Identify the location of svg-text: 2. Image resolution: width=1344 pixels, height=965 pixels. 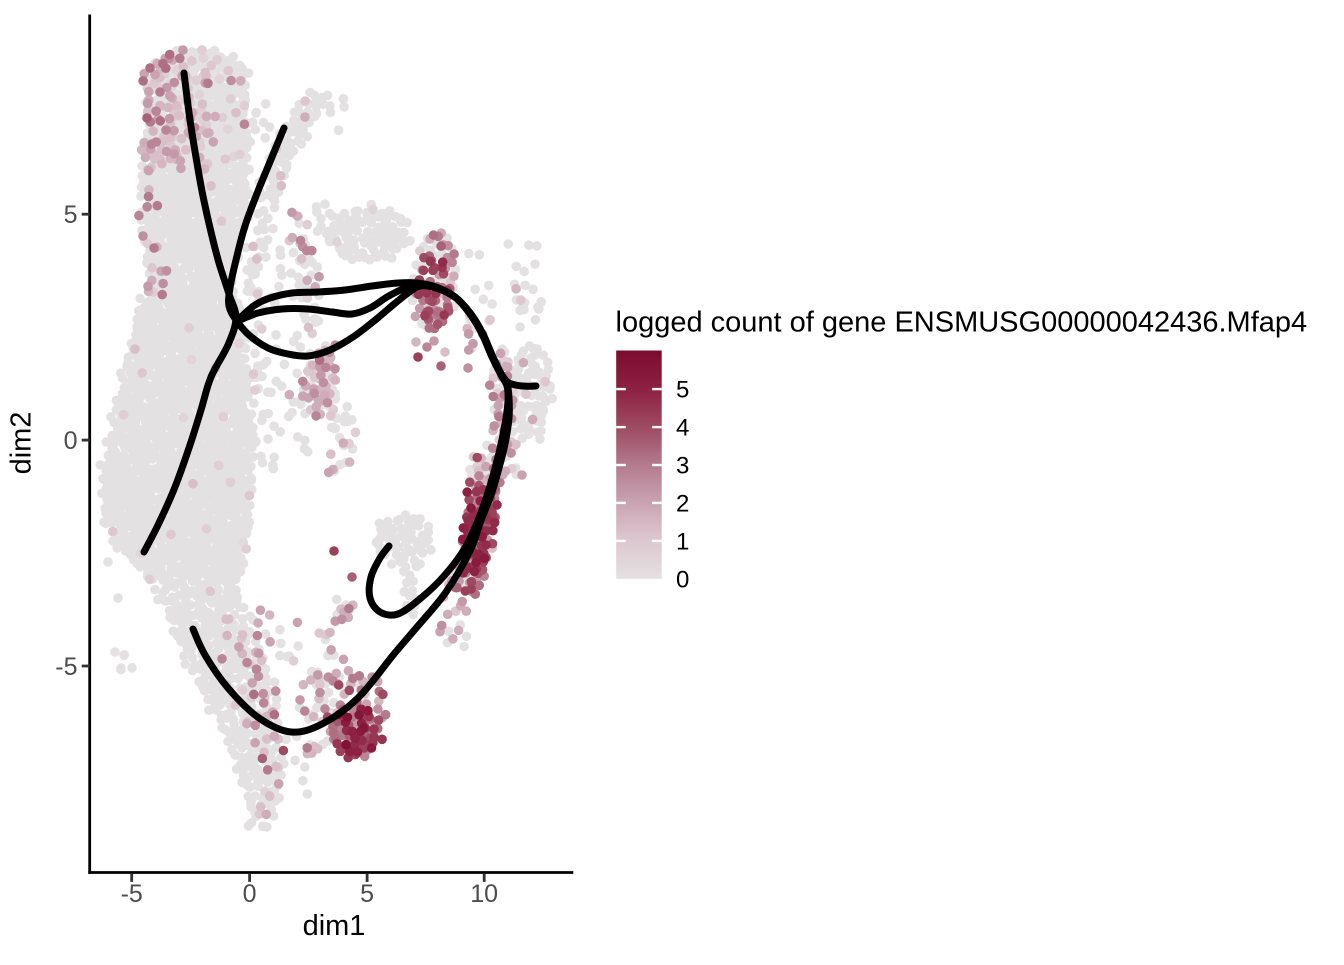
(682, 503).